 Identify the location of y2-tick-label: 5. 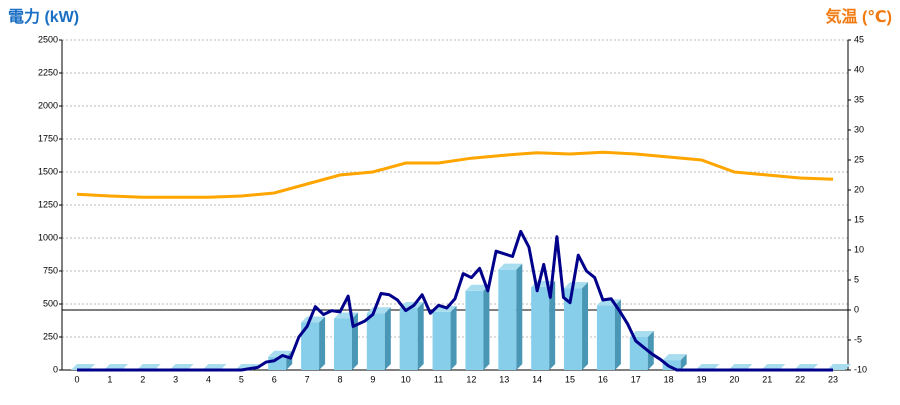
(856, 279).